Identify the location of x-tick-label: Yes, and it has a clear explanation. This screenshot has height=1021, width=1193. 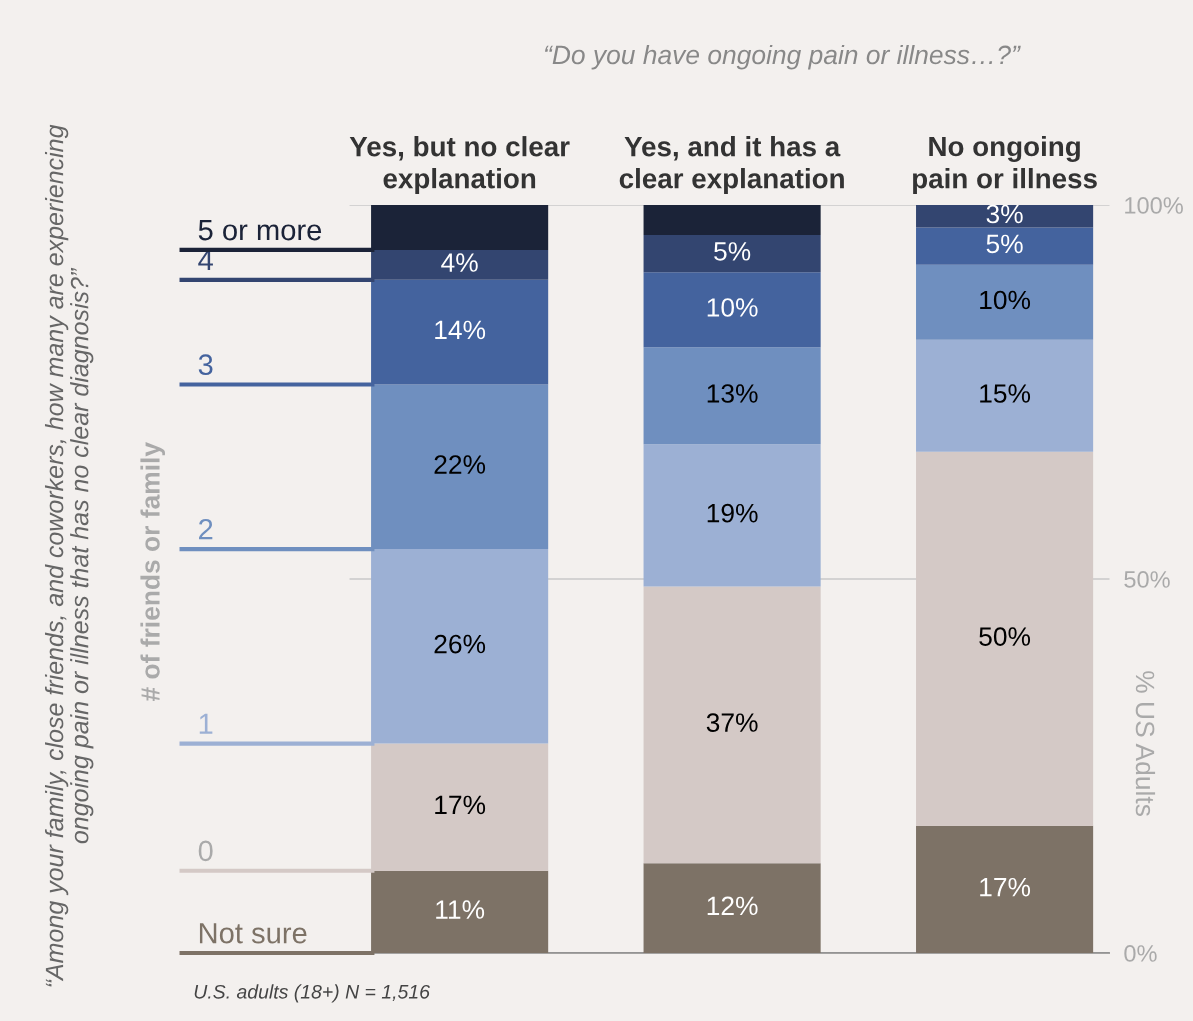
(731, 165).